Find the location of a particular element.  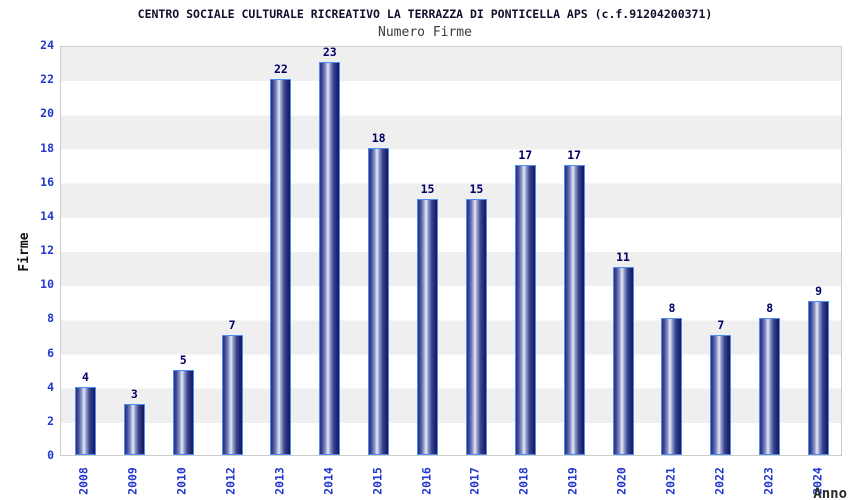

bar-2009 is located at coordinates (134, 429).